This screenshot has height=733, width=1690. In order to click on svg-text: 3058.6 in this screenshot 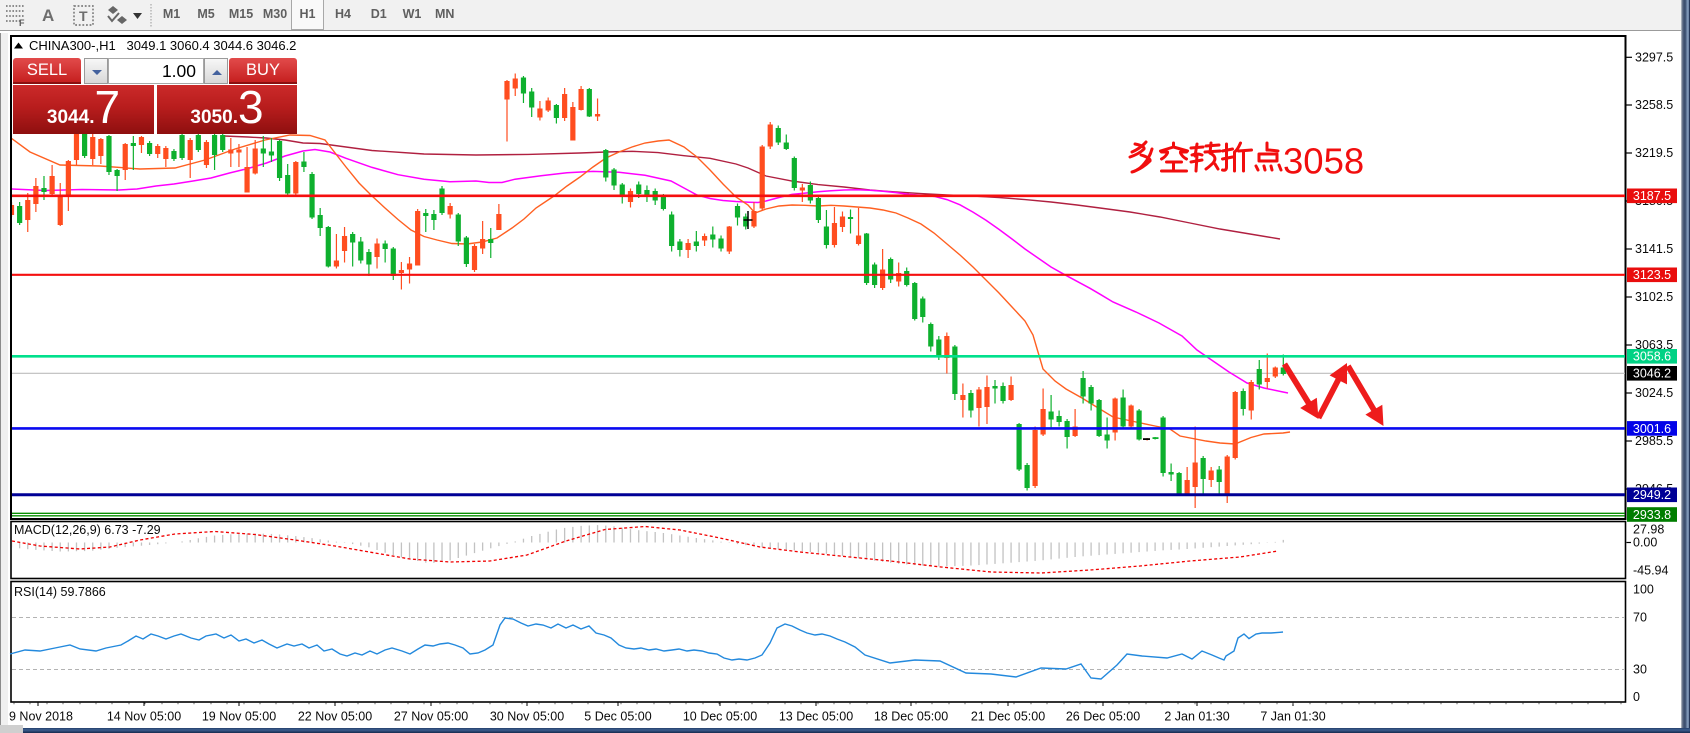, I will do `click(1652, 357)`.